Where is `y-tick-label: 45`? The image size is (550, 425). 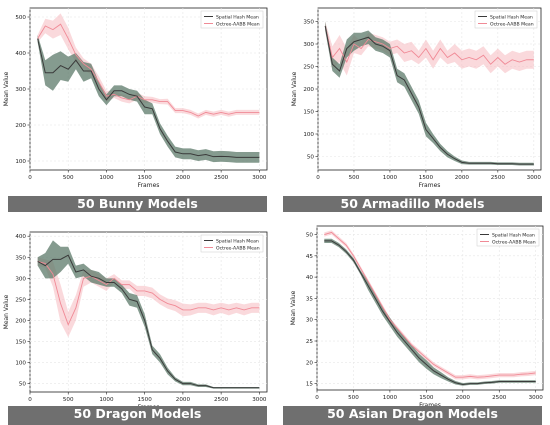
y-tick-label: 45 is located at coordinates (310, 257).